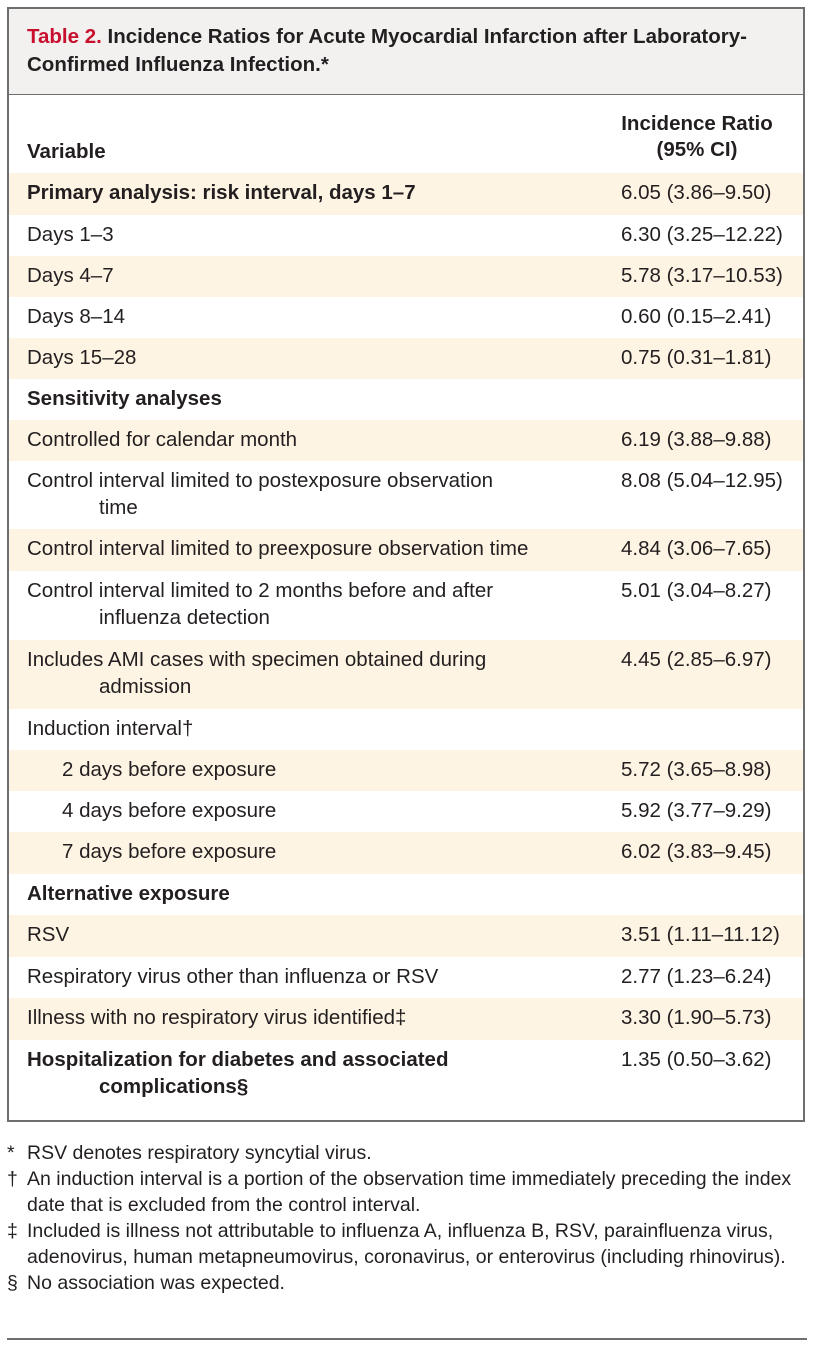 This screenshot has height=1349, width=814. Describe the element at coordinates (406, 811) in the screenshot. I see `table-row: 4 days before exposure 5.92 (3.77–9.29)` at that location.